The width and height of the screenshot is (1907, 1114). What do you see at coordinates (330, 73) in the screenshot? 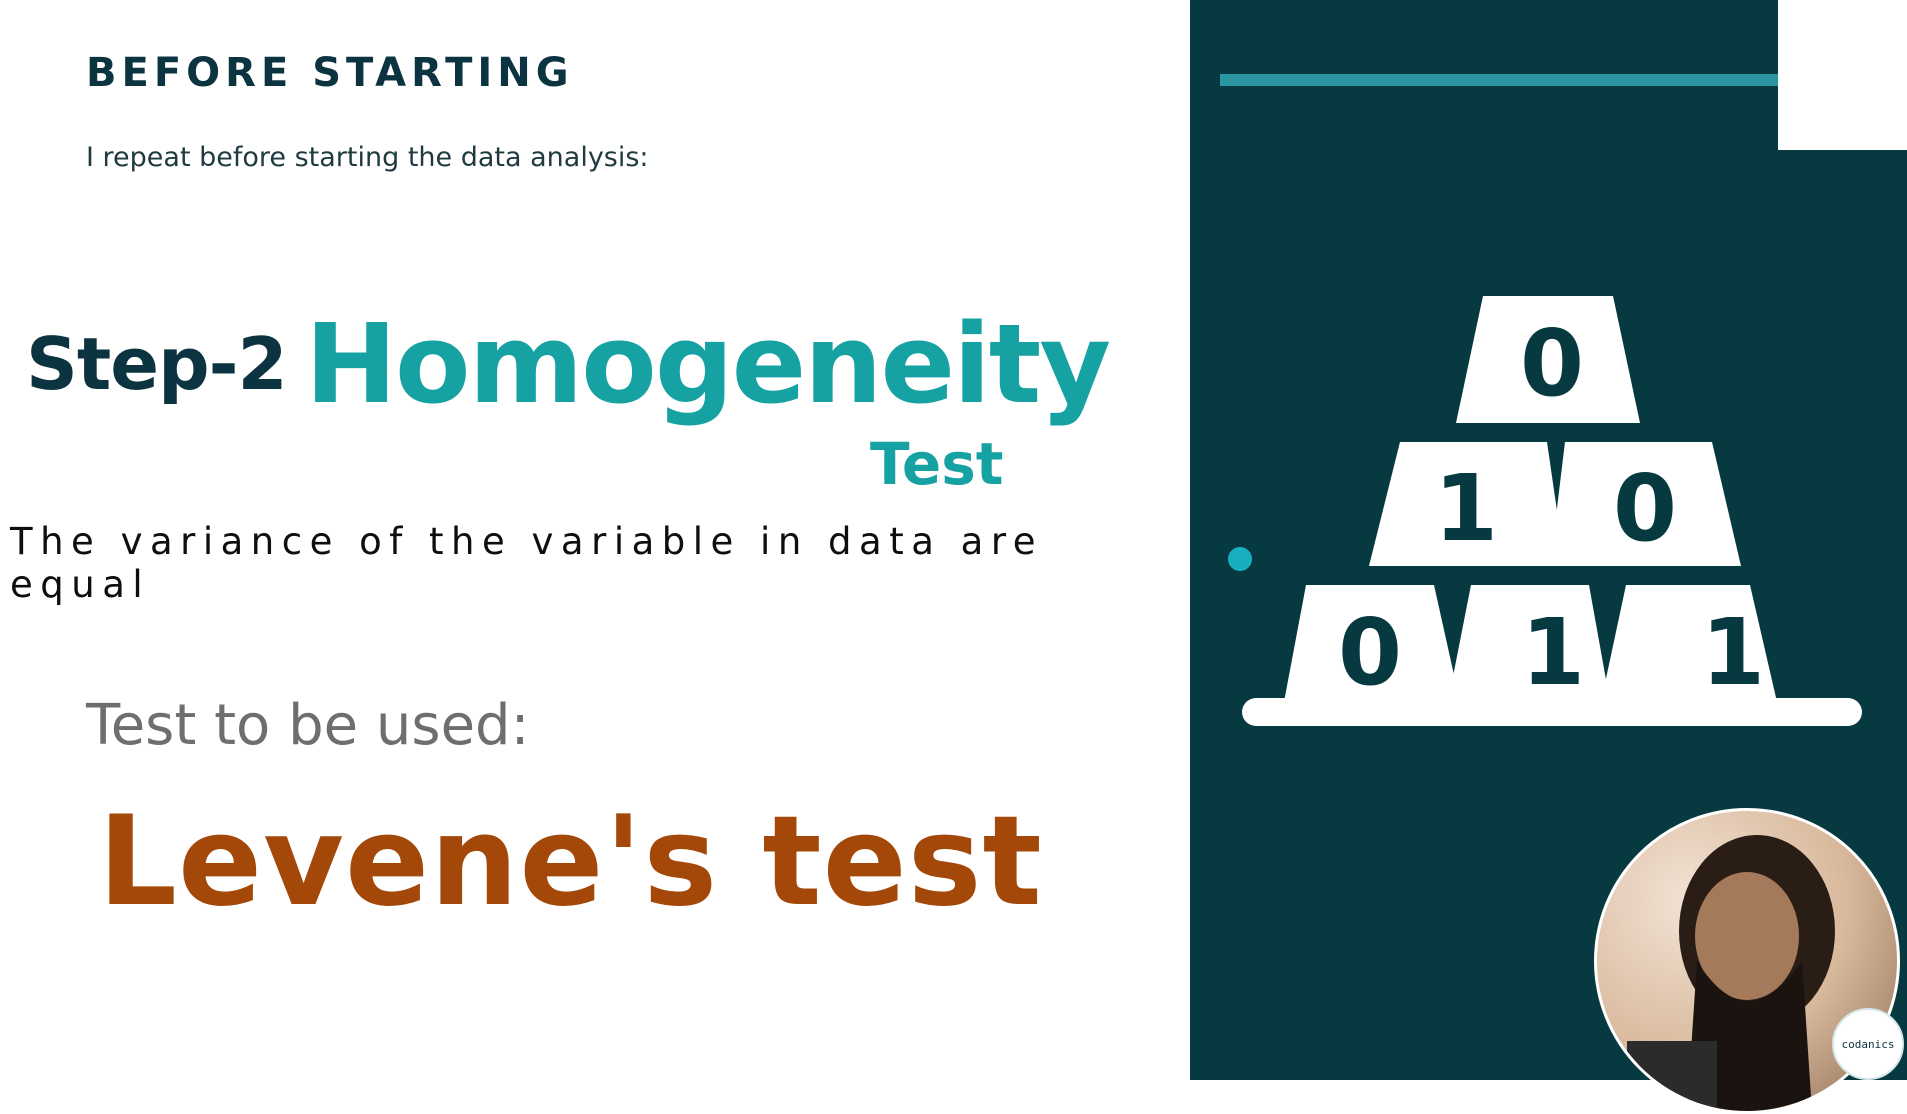
I see `slide-heading: BEFORE STARTING` at bounding box center [330, 73].